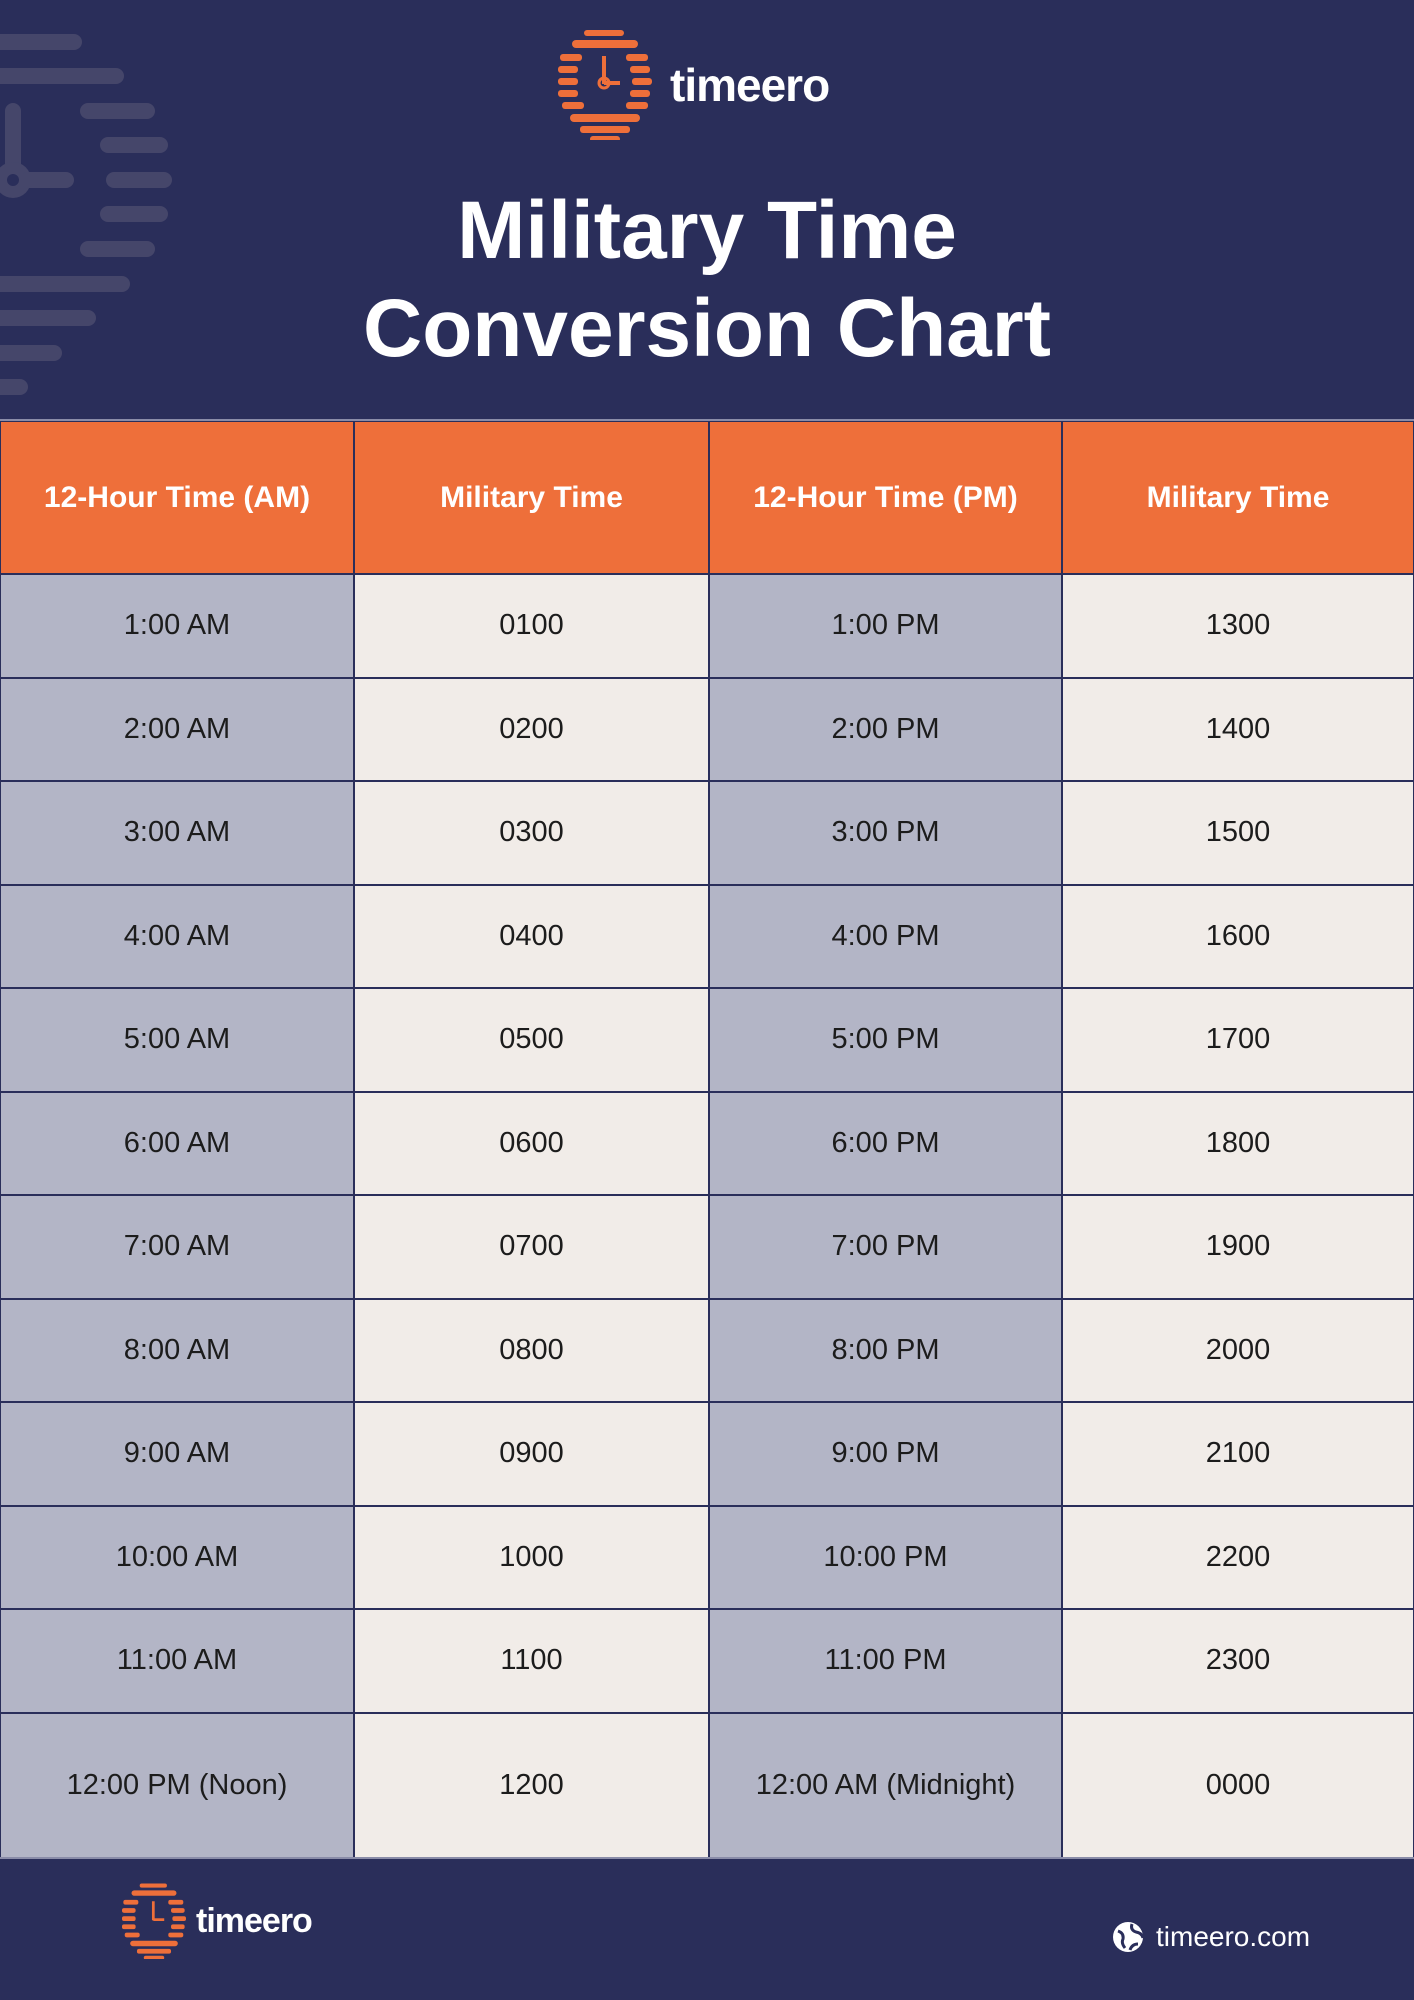  I want to click on twelve-hour-cell: 6:00 AM, so click(177, 1143).